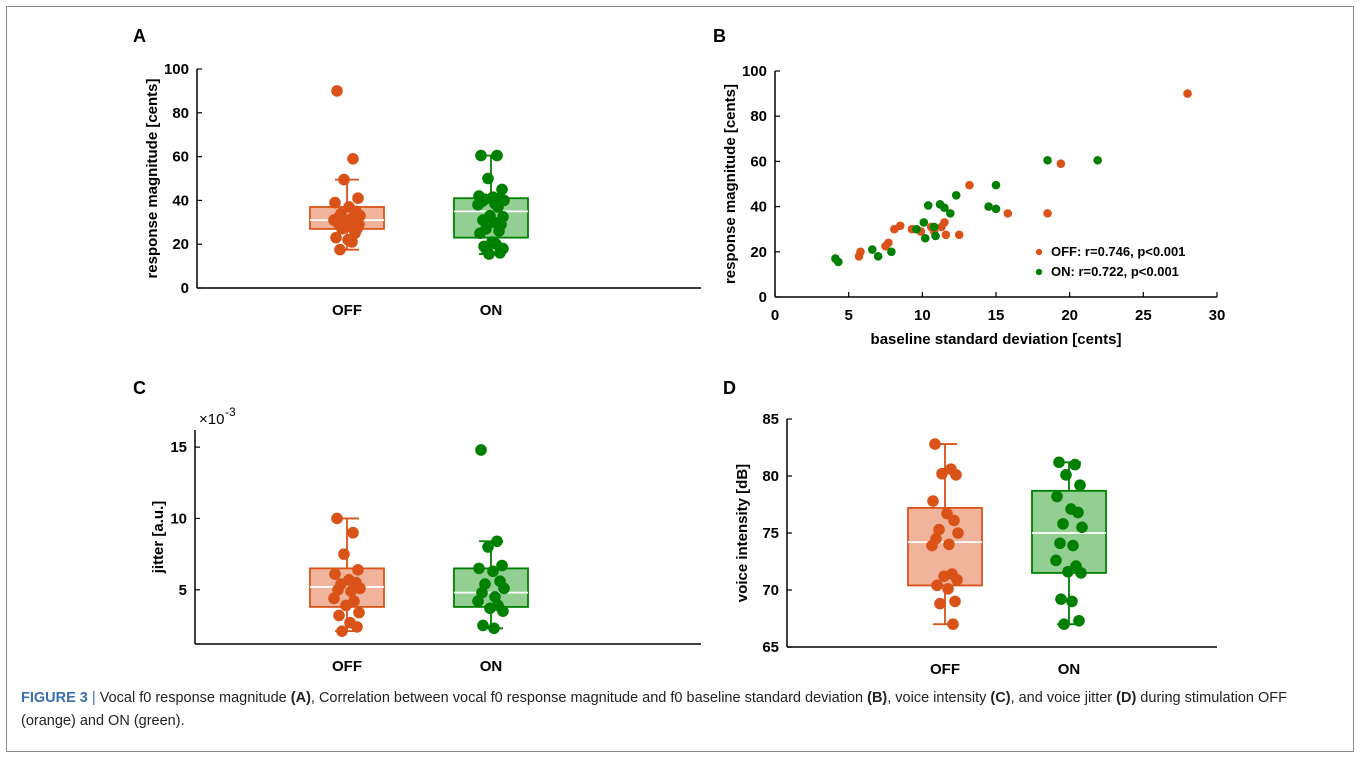  I want to click on x-axis-label: baseline standard deviation [cents], so click(996, 339).